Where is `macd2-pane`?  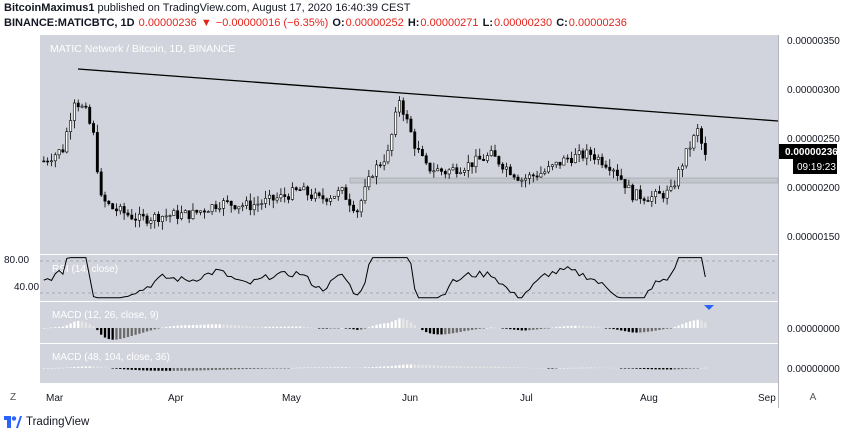
macd2-pane is located at coordinates (409, 363).